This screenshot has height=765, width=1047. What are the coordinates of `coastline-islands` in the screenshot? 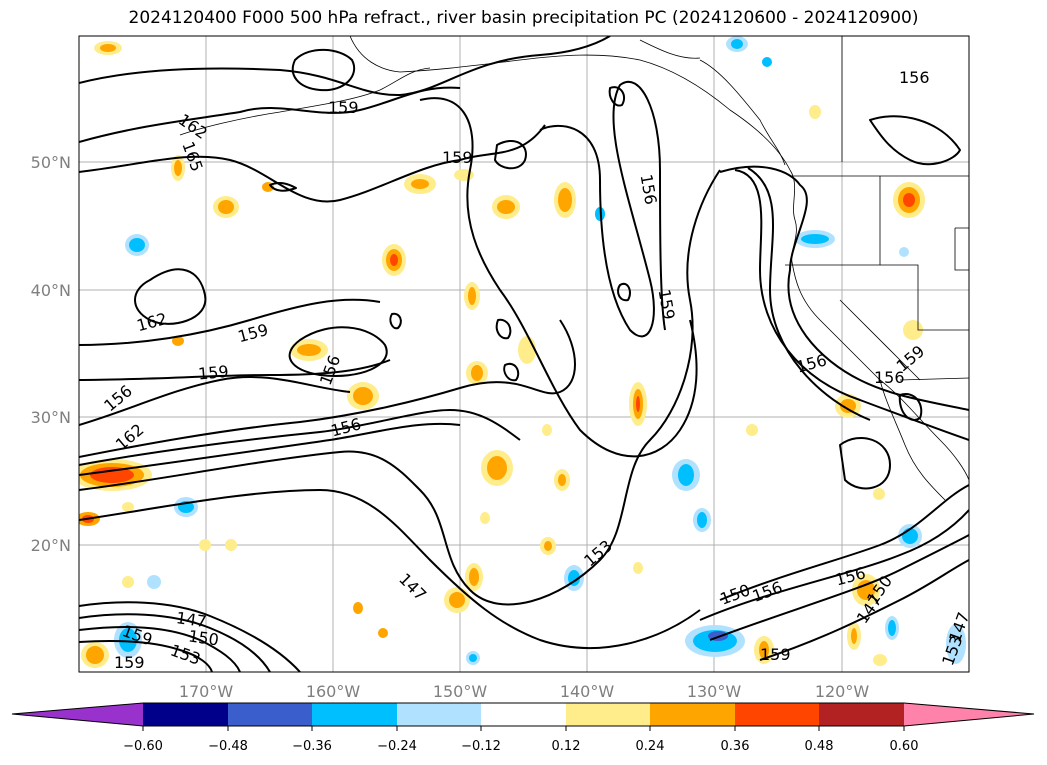 It's located at (670, 49).